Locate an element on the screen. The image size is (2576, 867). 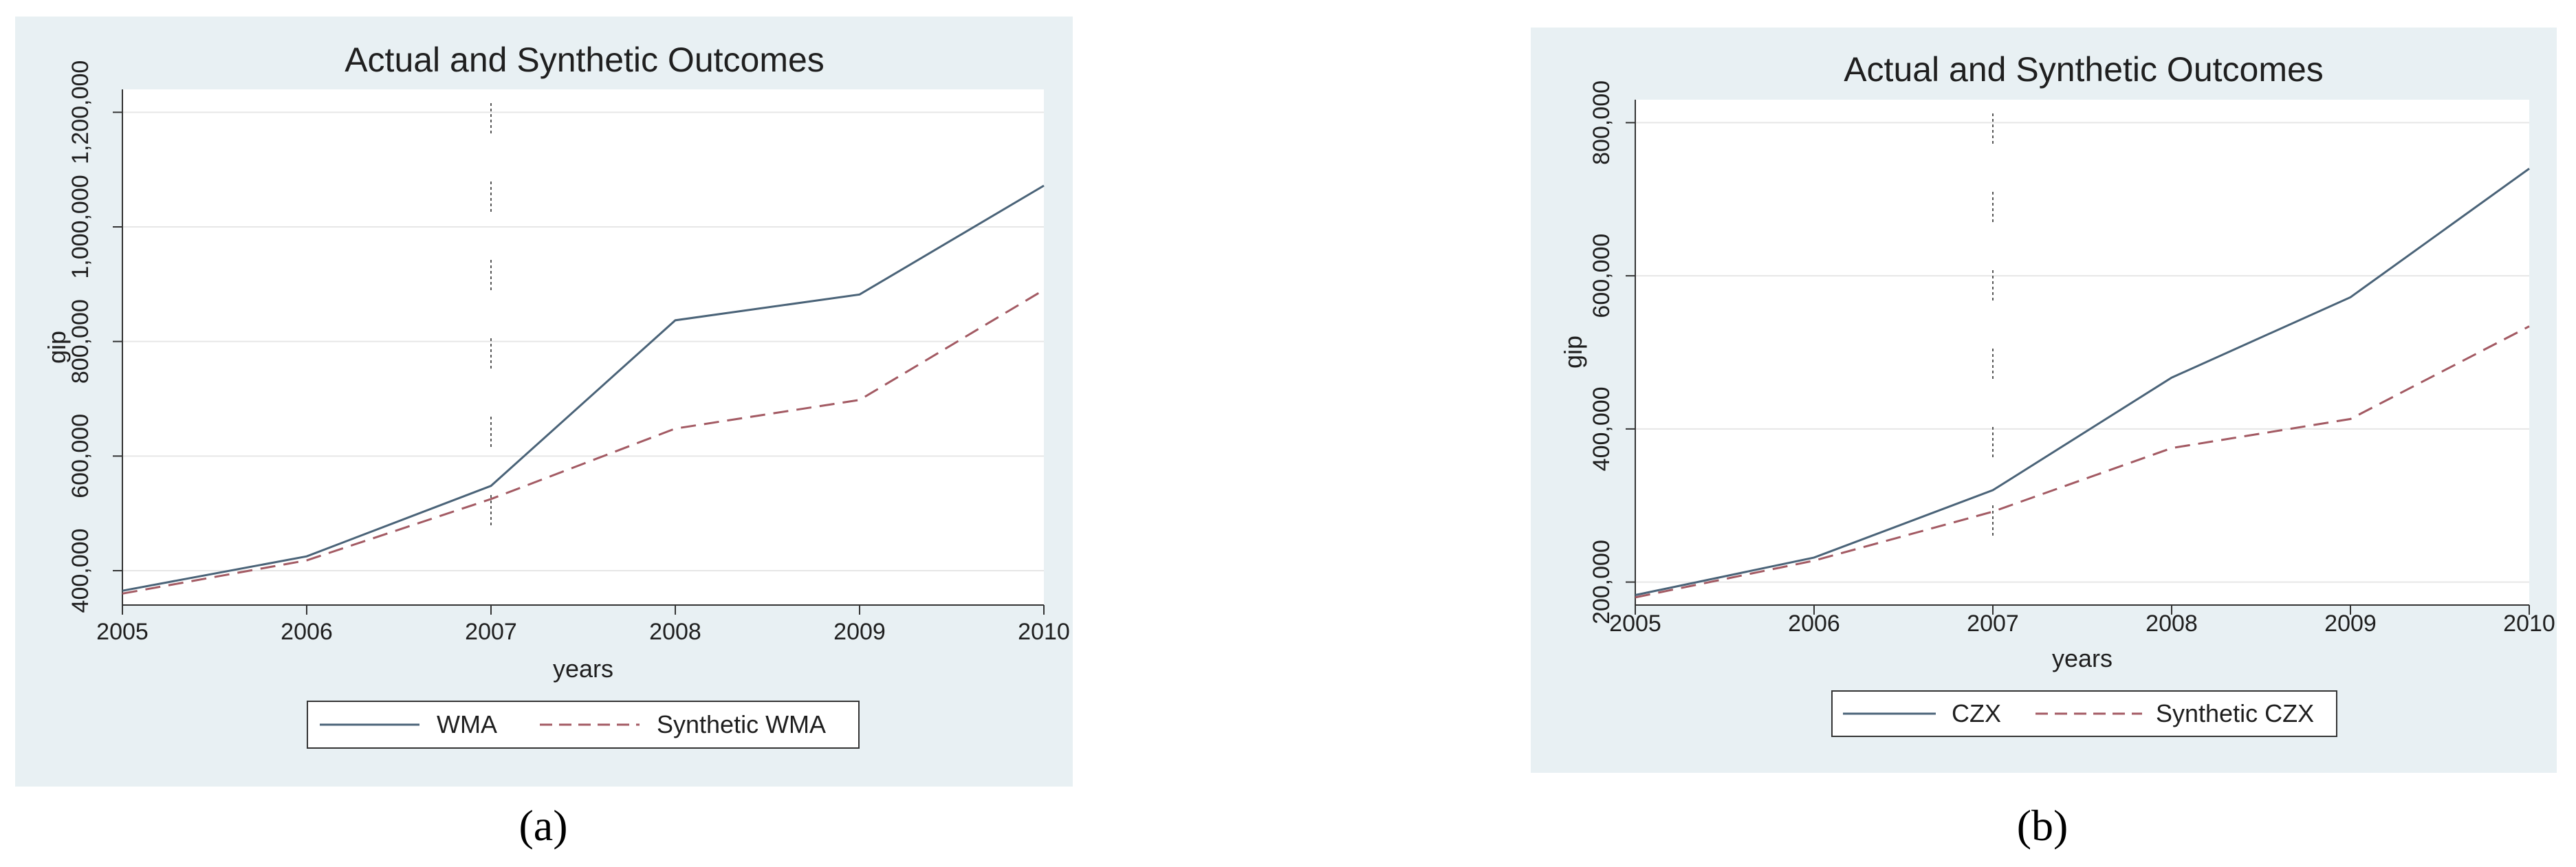
panel-a-y-label: gip is located at coordinates (57, 347).